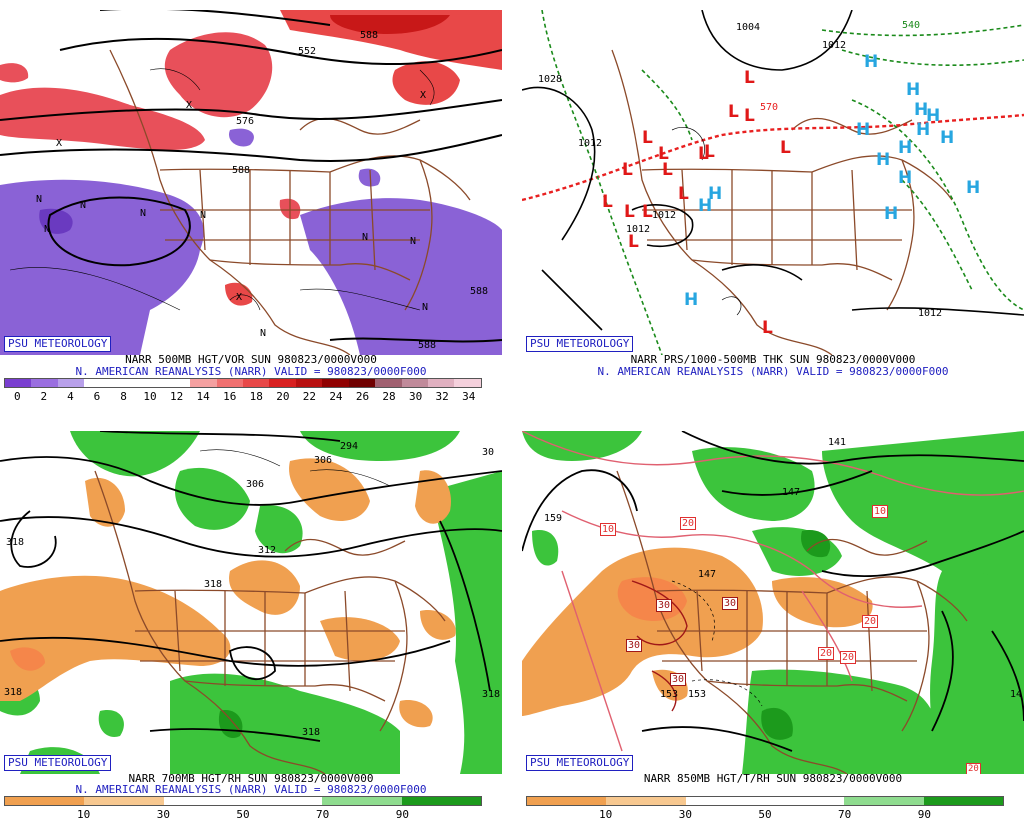 Image resolution: width=1024 pixels, height=821 pixels. I want to click on colorbar-label: 4, so click(70, 396).